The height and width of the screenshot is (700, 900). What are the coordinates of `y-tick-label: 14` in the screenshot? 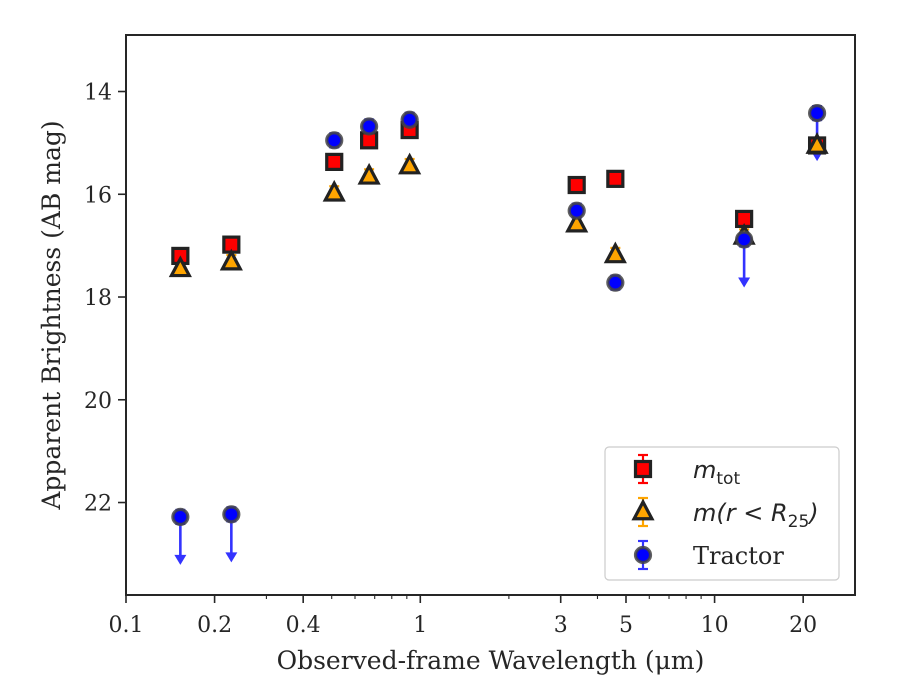 It's located at (98, 93).